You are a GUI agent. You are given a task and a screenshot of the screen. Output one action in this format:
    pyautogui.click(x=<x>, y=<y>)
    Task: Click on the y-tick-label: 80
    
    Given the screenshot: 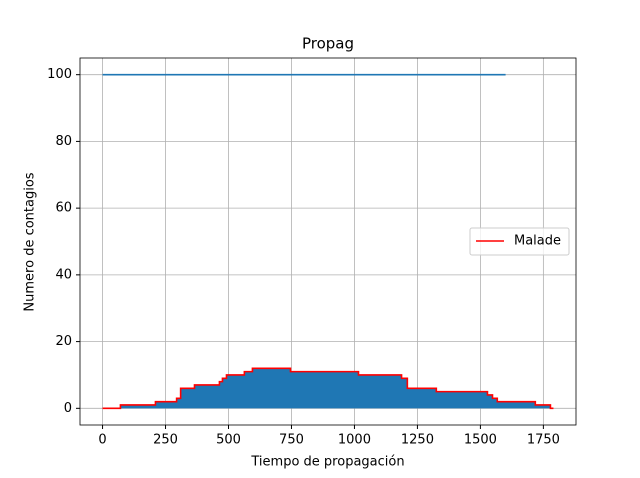 What is the action you would take?
    pyautogui.click(x=63, y=141)
    